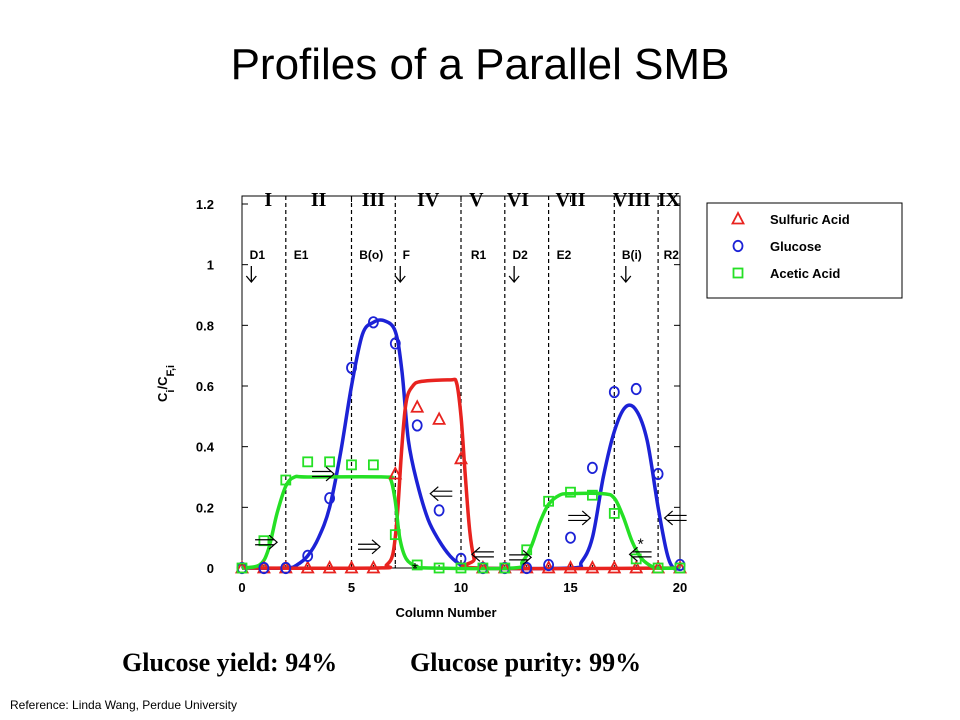 This screenshot has height=720, width=960. Describe the element at coordinates (205, 447) in the screenshot. I see `y-tick-label-2: 0.4` at that location.